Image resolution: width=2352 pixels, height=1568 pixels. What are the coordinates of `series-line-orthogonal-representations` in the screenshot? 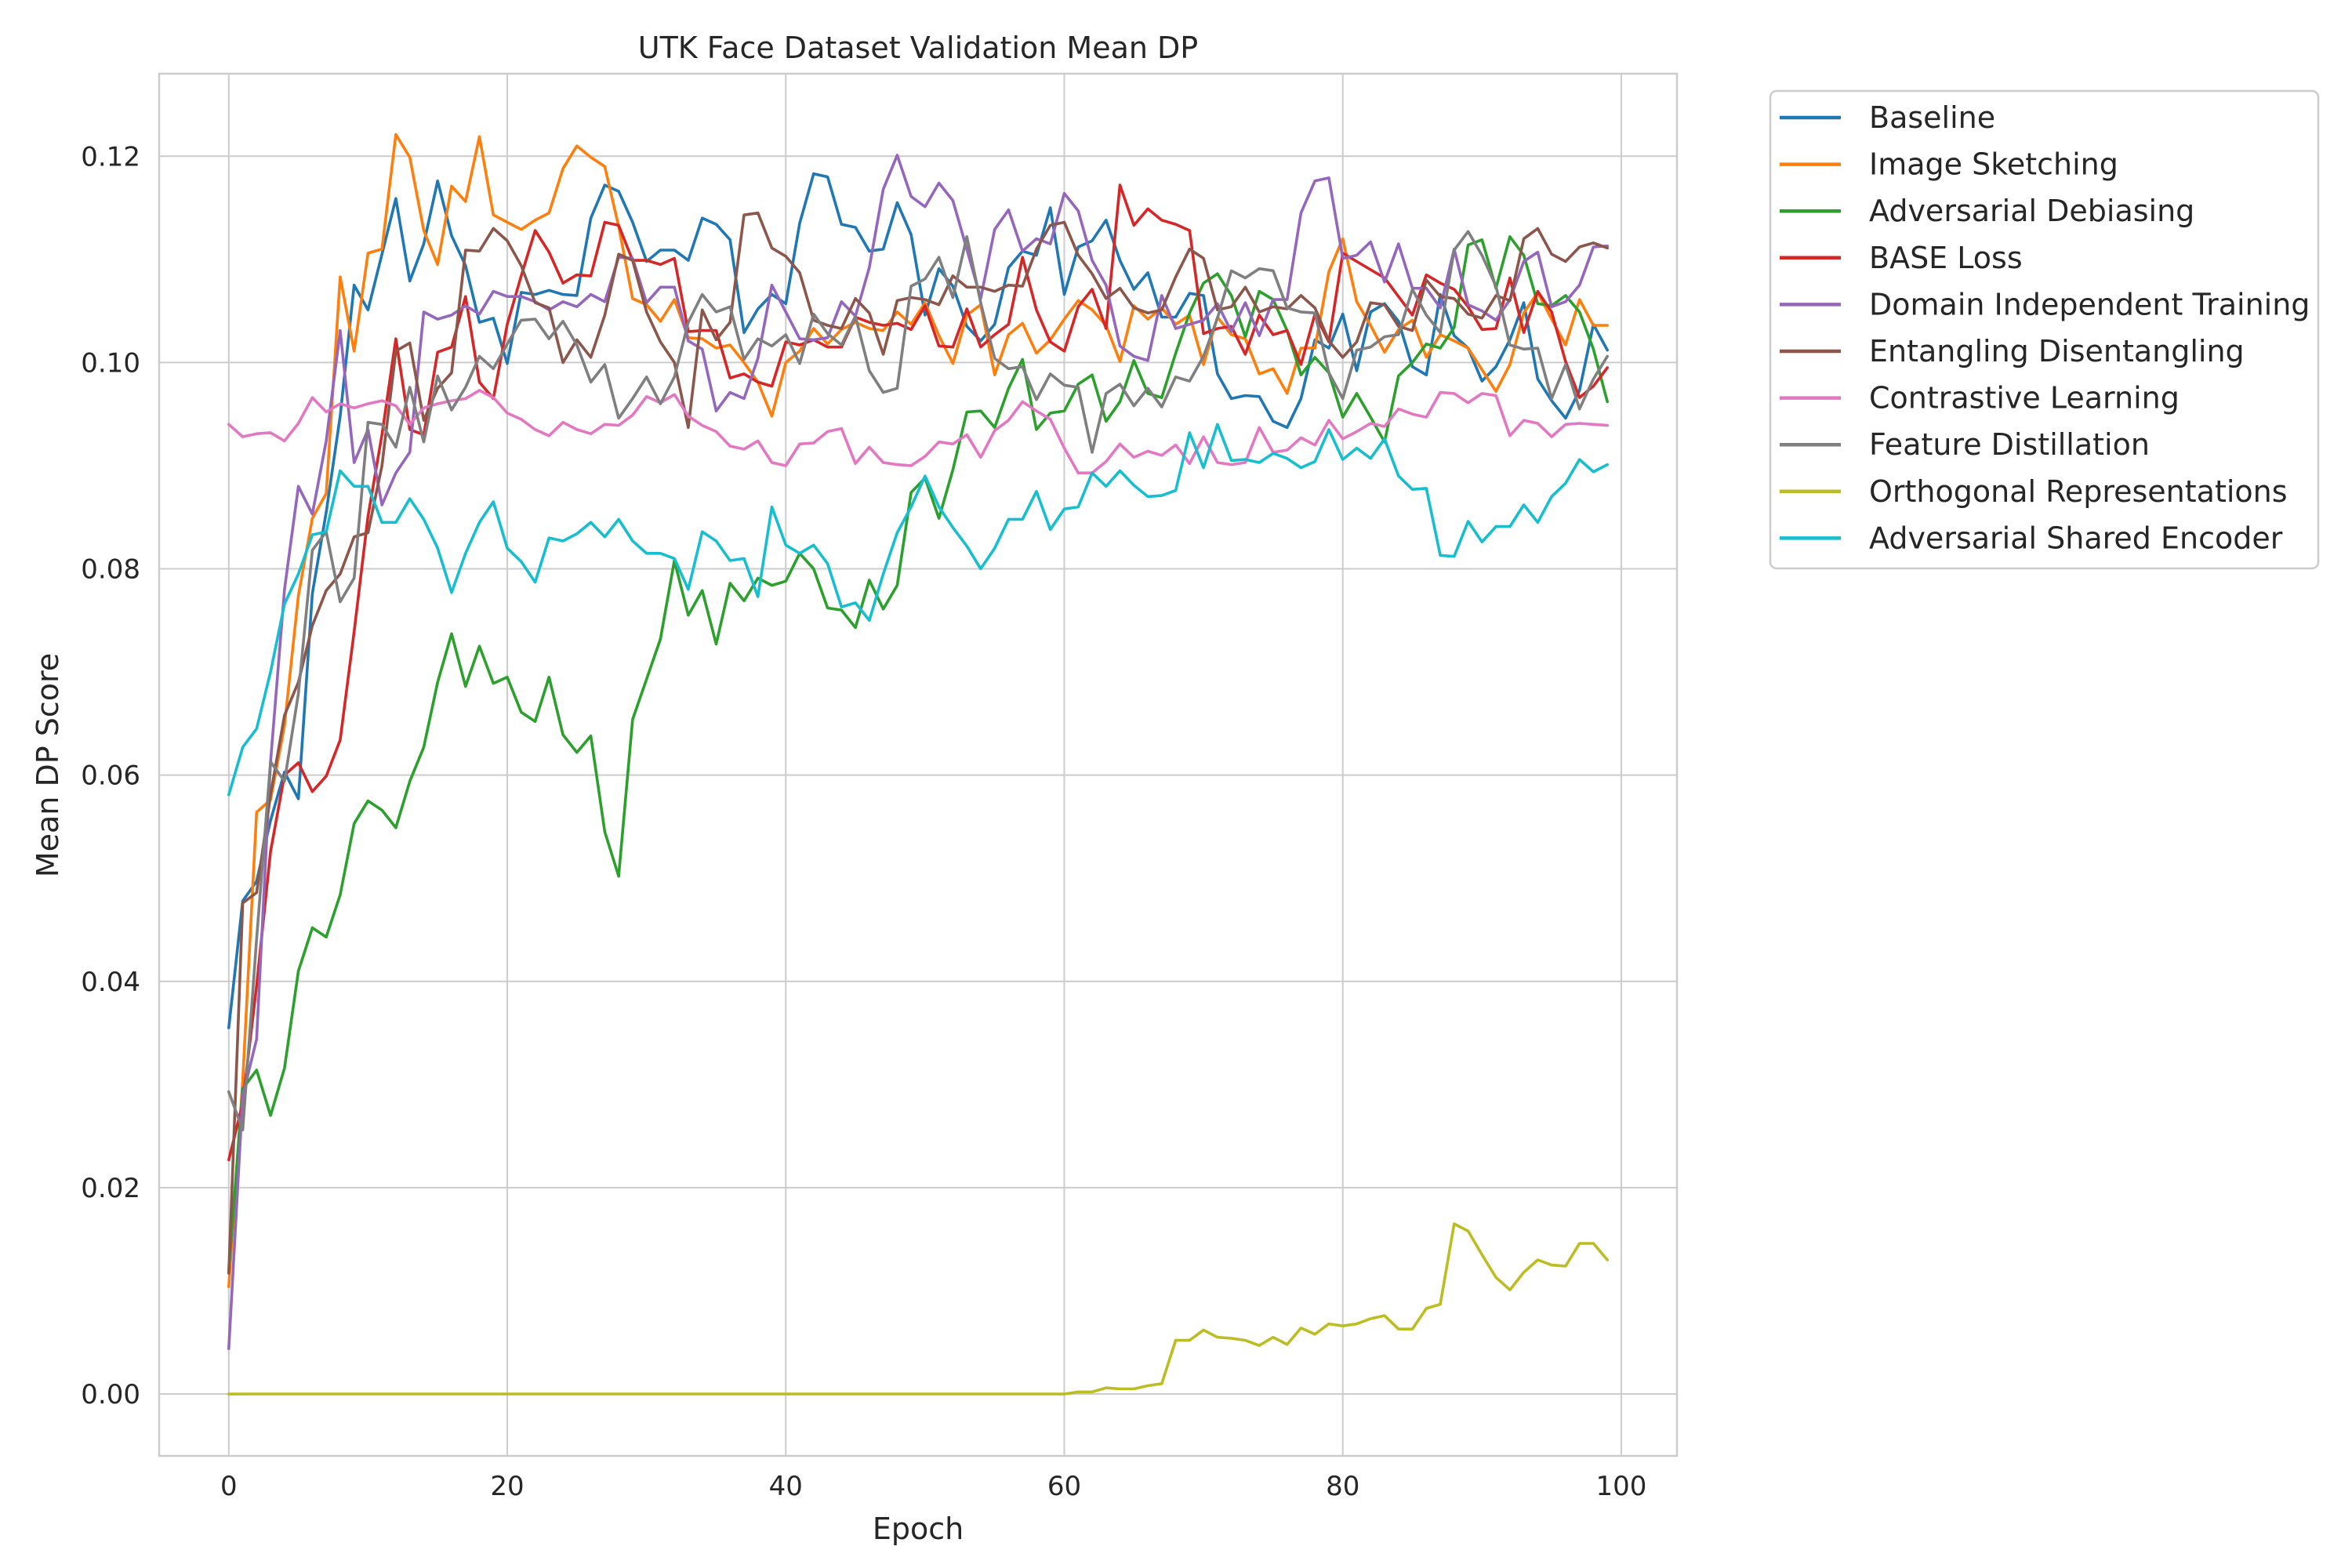 It's located at (918, 1309).